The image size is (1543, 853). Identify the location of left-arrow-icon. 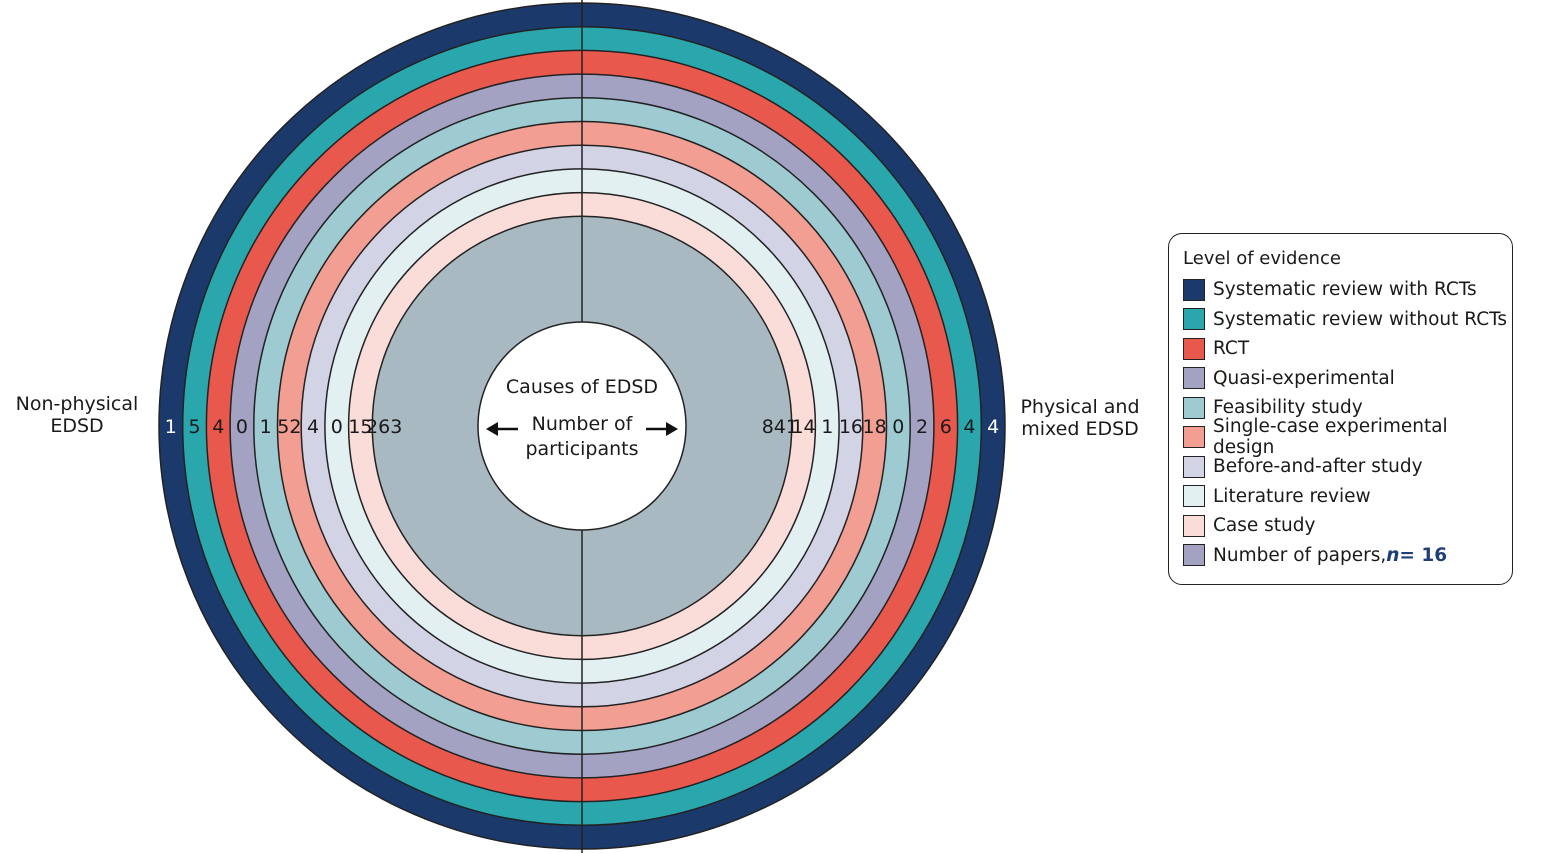
(502, 429).